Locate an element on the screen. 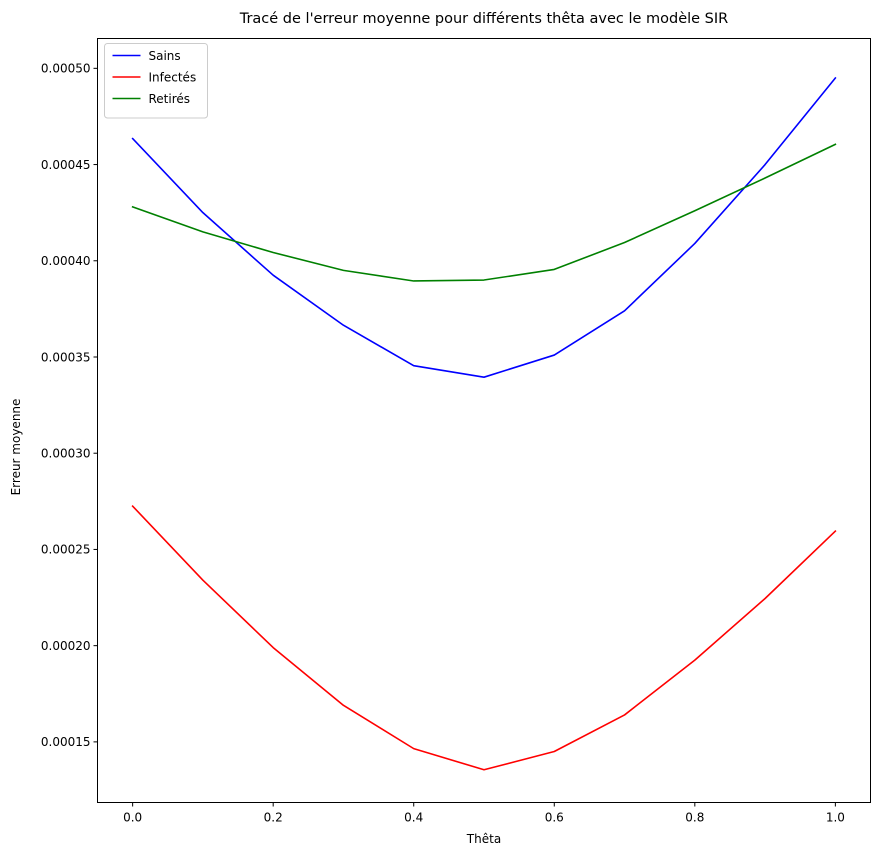 The height and width of the screenshot is (856, 881). x-tick-label: 0.8 is located at coordinates (694, 818).